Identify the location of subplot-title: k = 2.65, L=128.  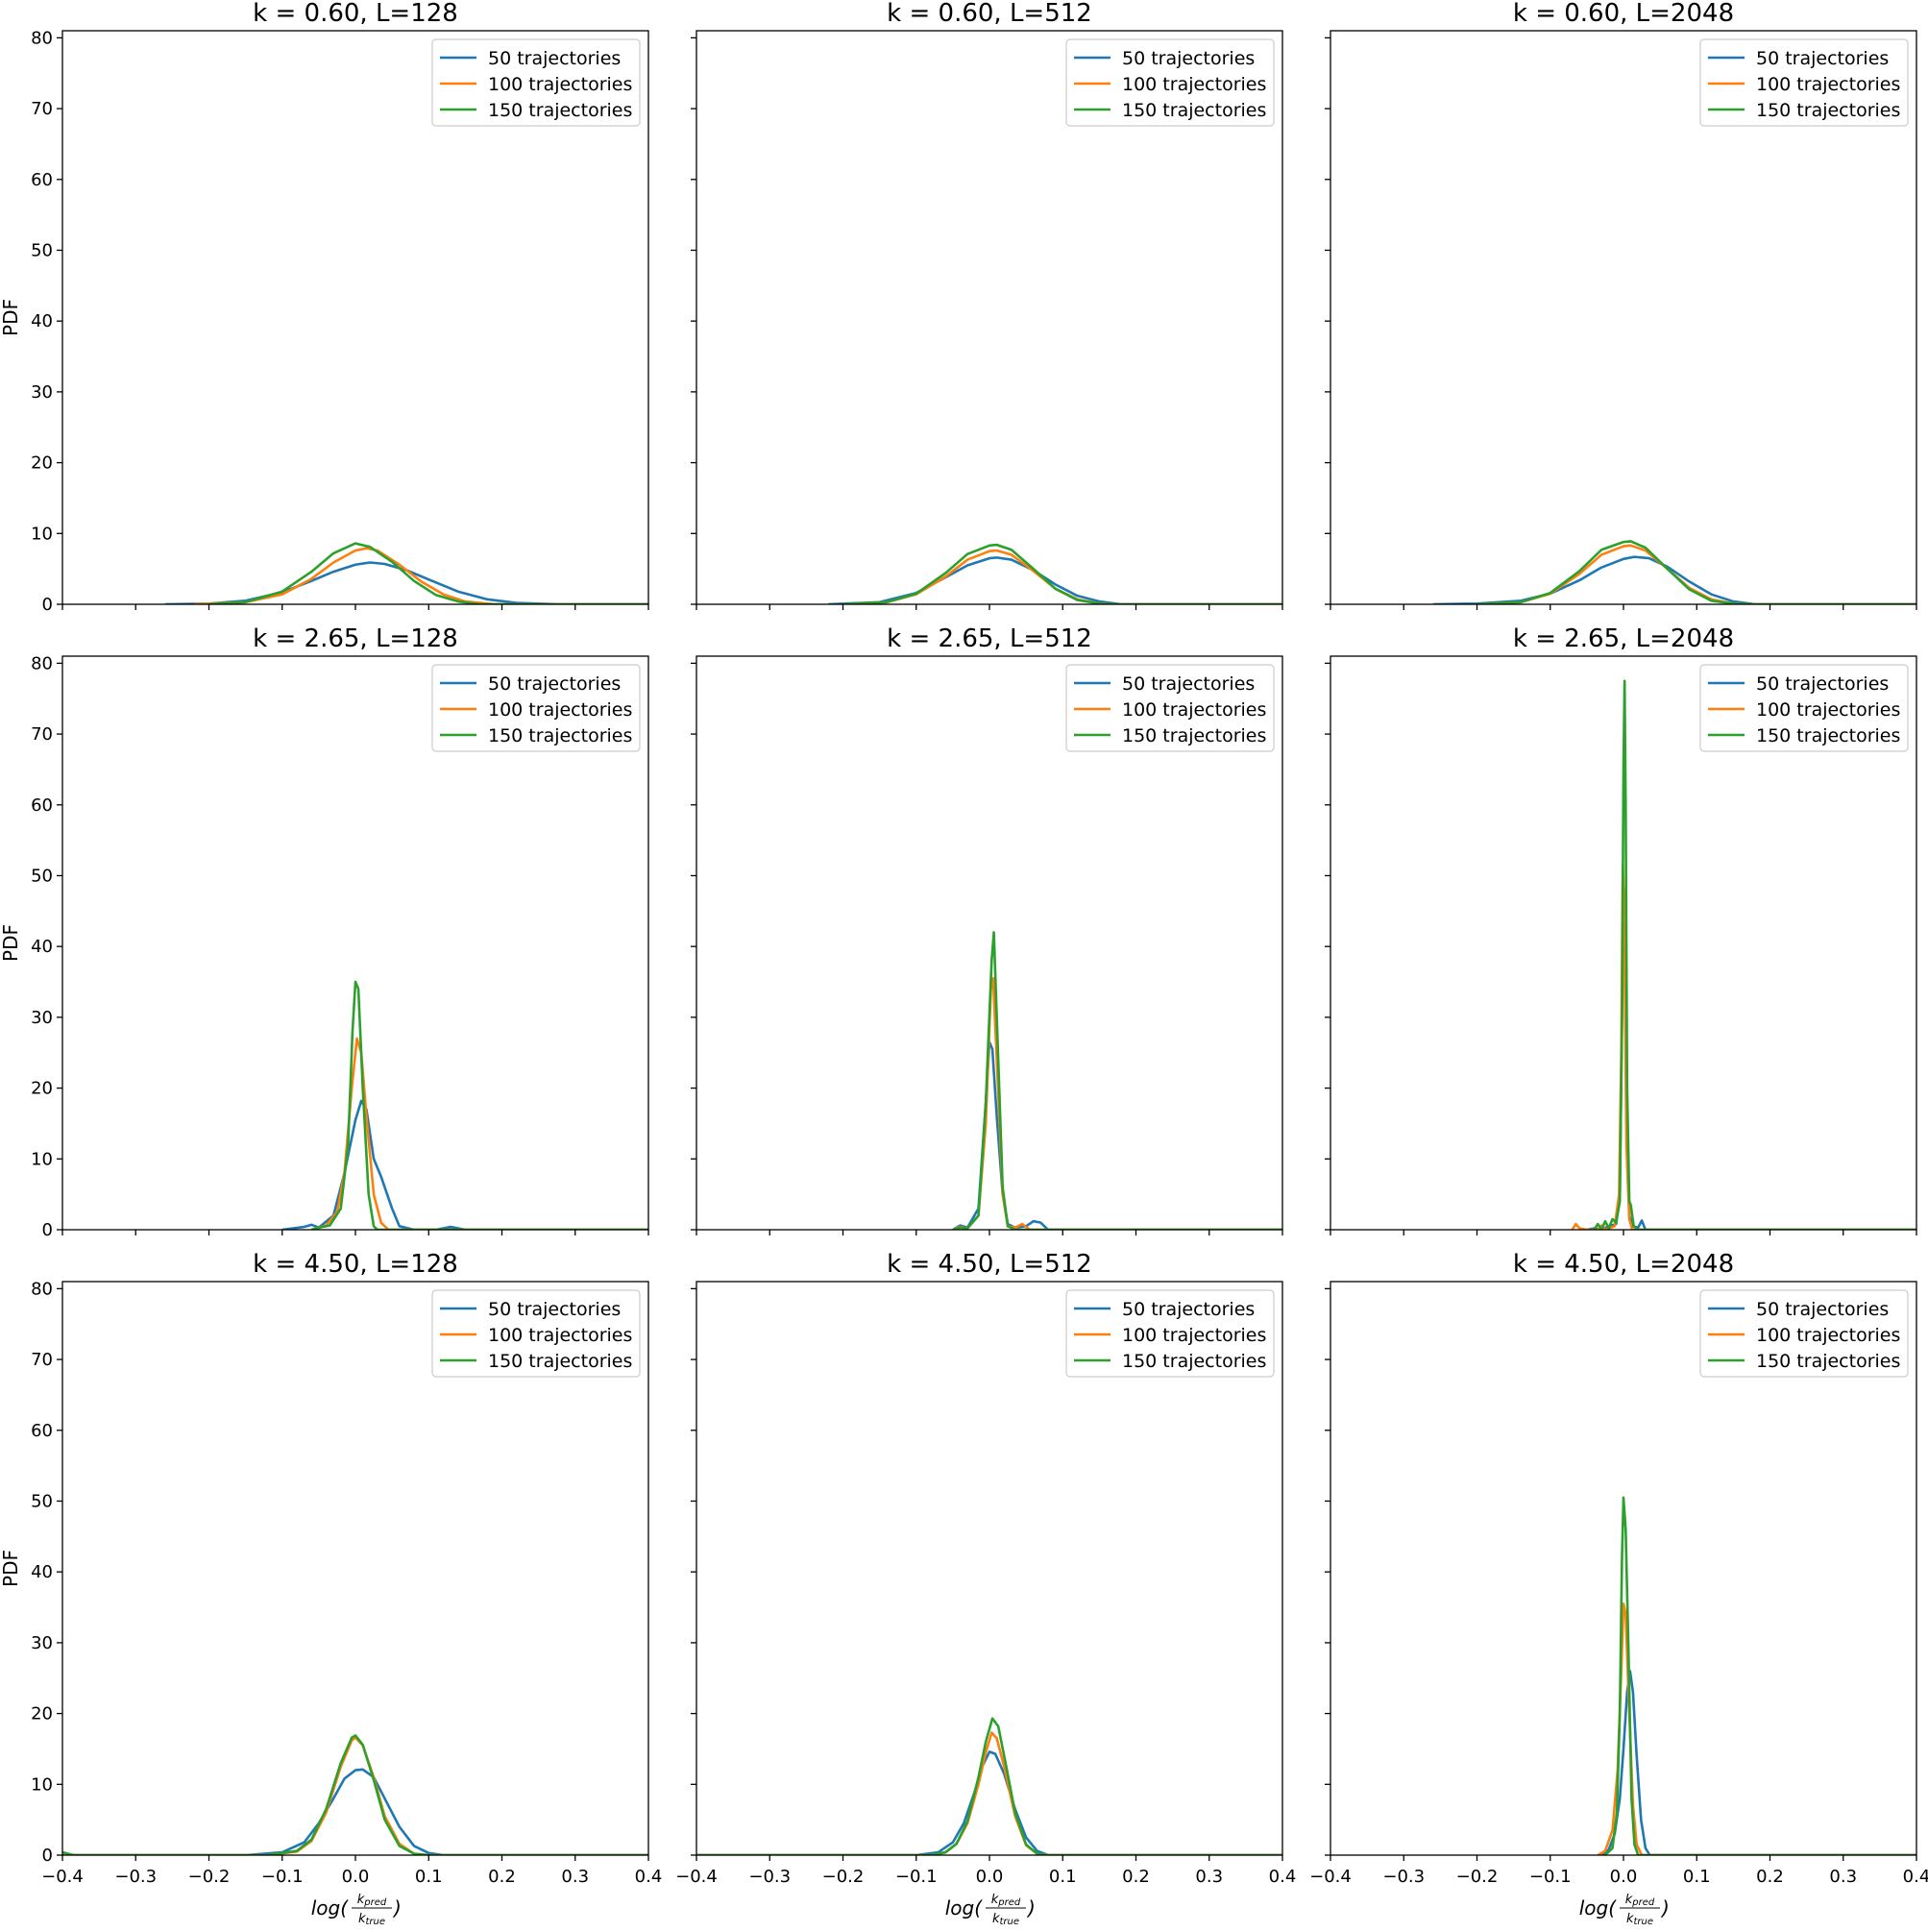
(355, 638).